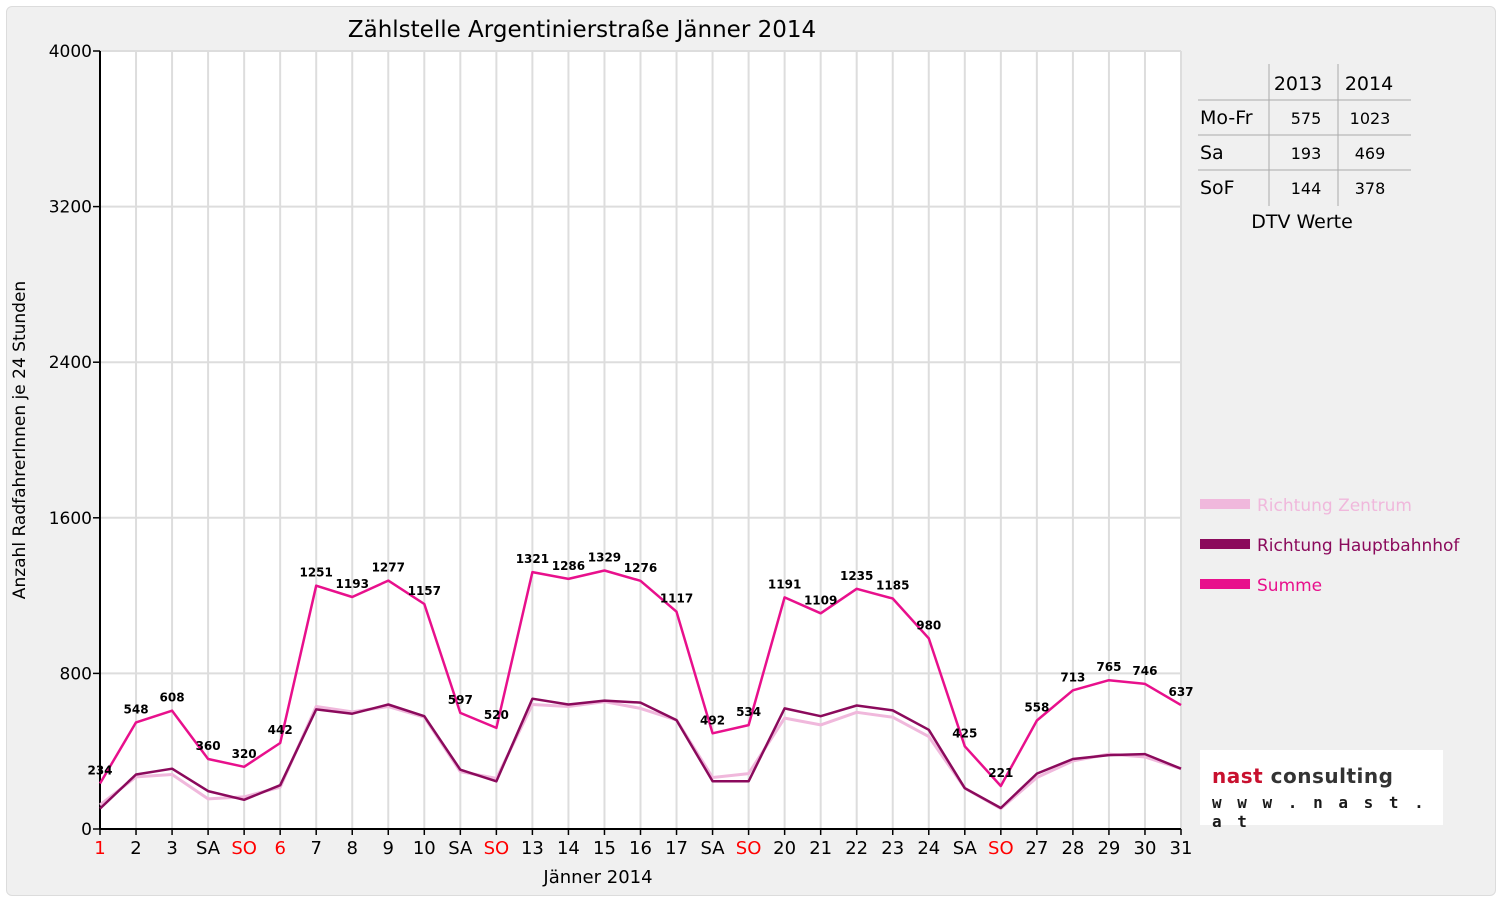 The width and height of the screenshot is (1500, 900). Describe the element at coordinates (784, 848) in the screenshot. I see `x-tick-label: 20` at that location.